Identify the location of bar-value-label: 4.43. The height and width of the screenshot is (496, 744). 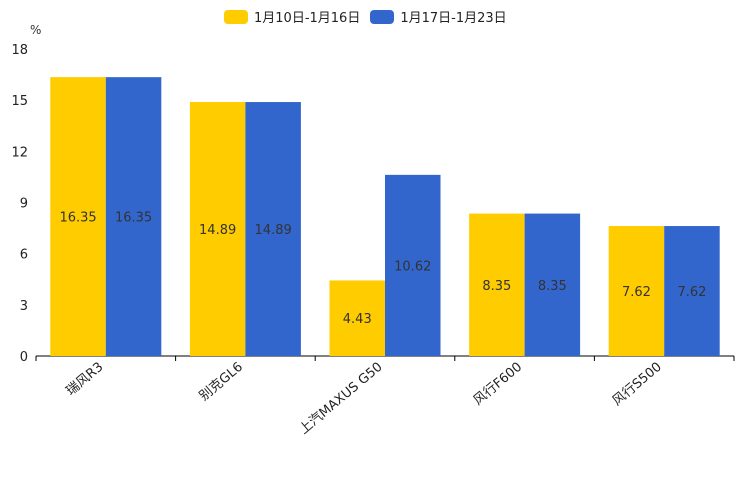
(357, 319).